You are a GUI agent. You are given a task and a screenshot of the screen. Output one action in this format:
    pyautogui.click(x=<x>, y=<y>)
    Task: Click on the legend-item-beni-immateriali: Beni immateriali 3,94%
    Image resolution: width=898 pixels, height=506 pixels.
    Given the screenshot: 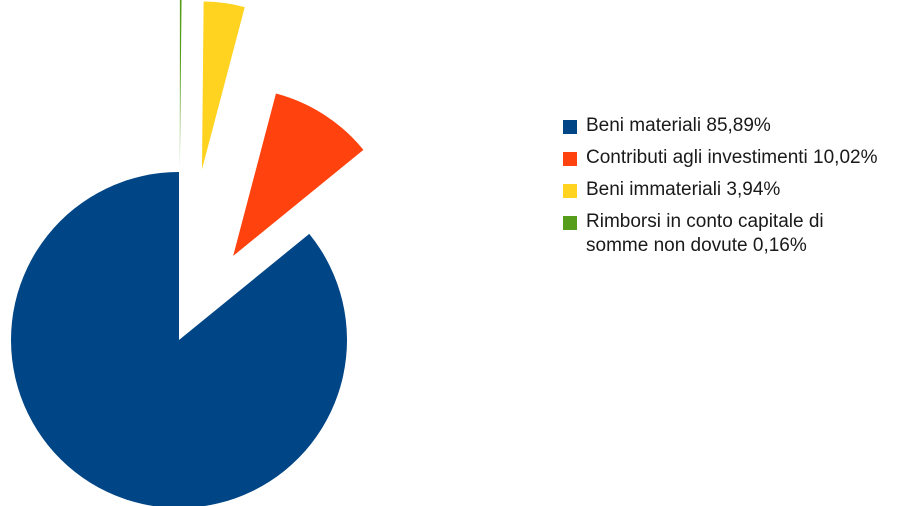 What is the action you would take?
    pyautogui.click(x=728, y=190)
    